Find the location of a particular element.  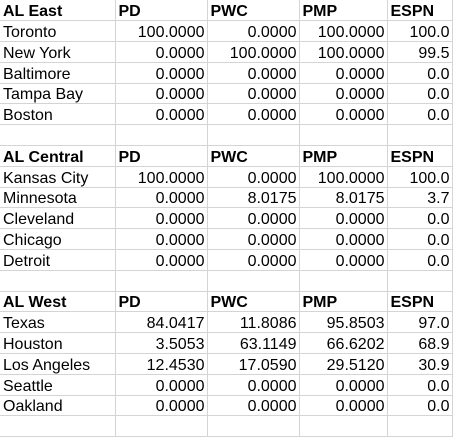

pwc-cell: 11.8086 is located at coordinates (253, 322).